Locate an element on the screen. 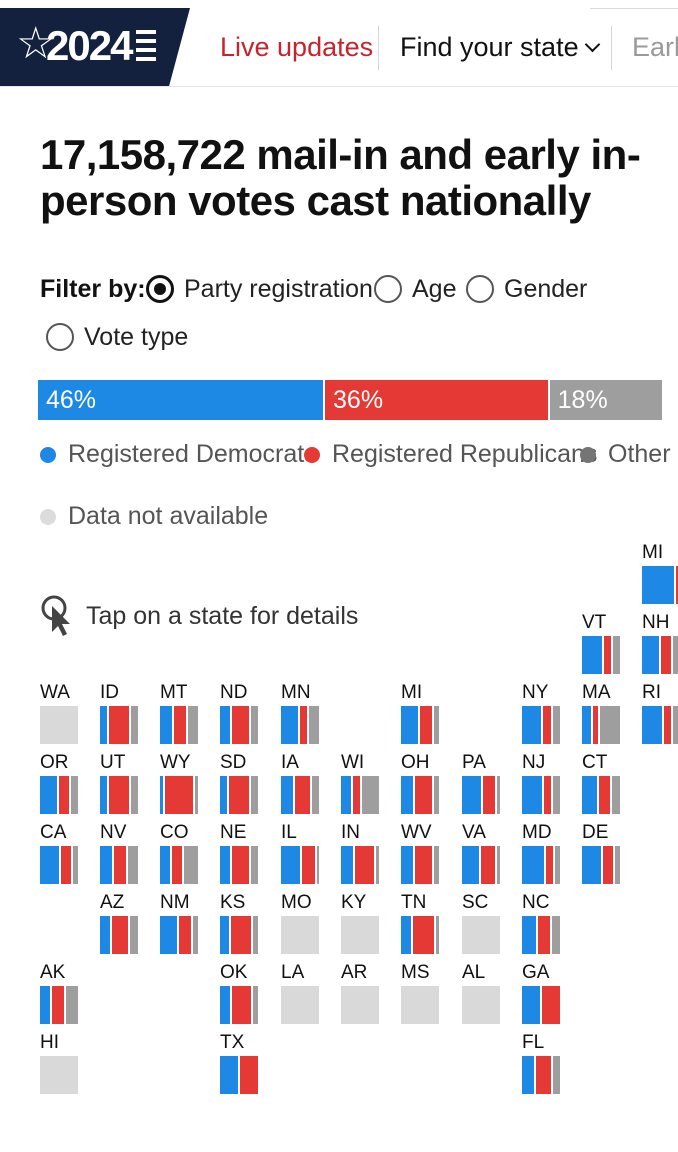 This screenshot has width=678, height=1152. state-tile-ok: OK is located at coordinates (239, 993).